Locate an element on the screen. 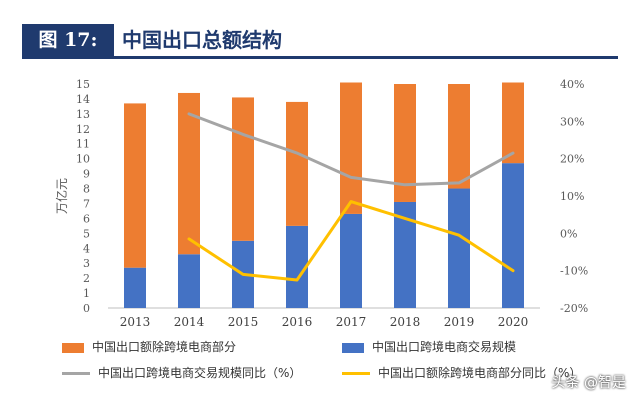 This screenshot has width=640, height=402. figure-number: 图 17: is located at coordinates (68, 40).